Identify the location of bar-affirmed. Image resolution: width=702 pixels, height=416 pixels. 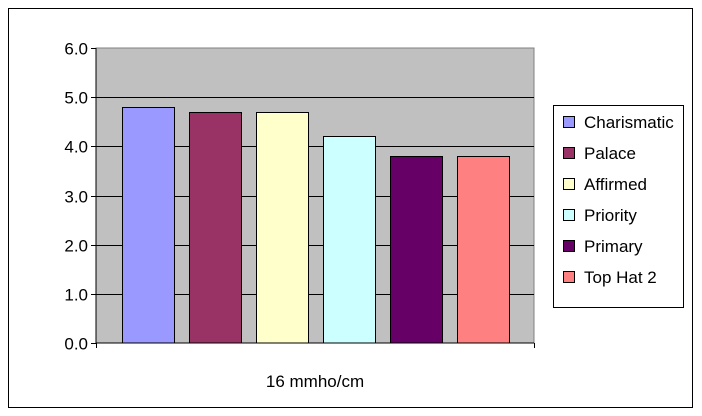
(282, 228).